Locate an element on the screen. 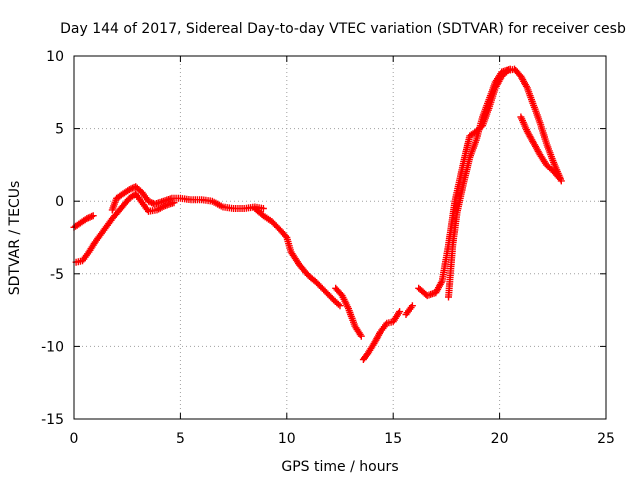 The image size is (640, 480). series-sat-c is located at coordinates (187, 198).